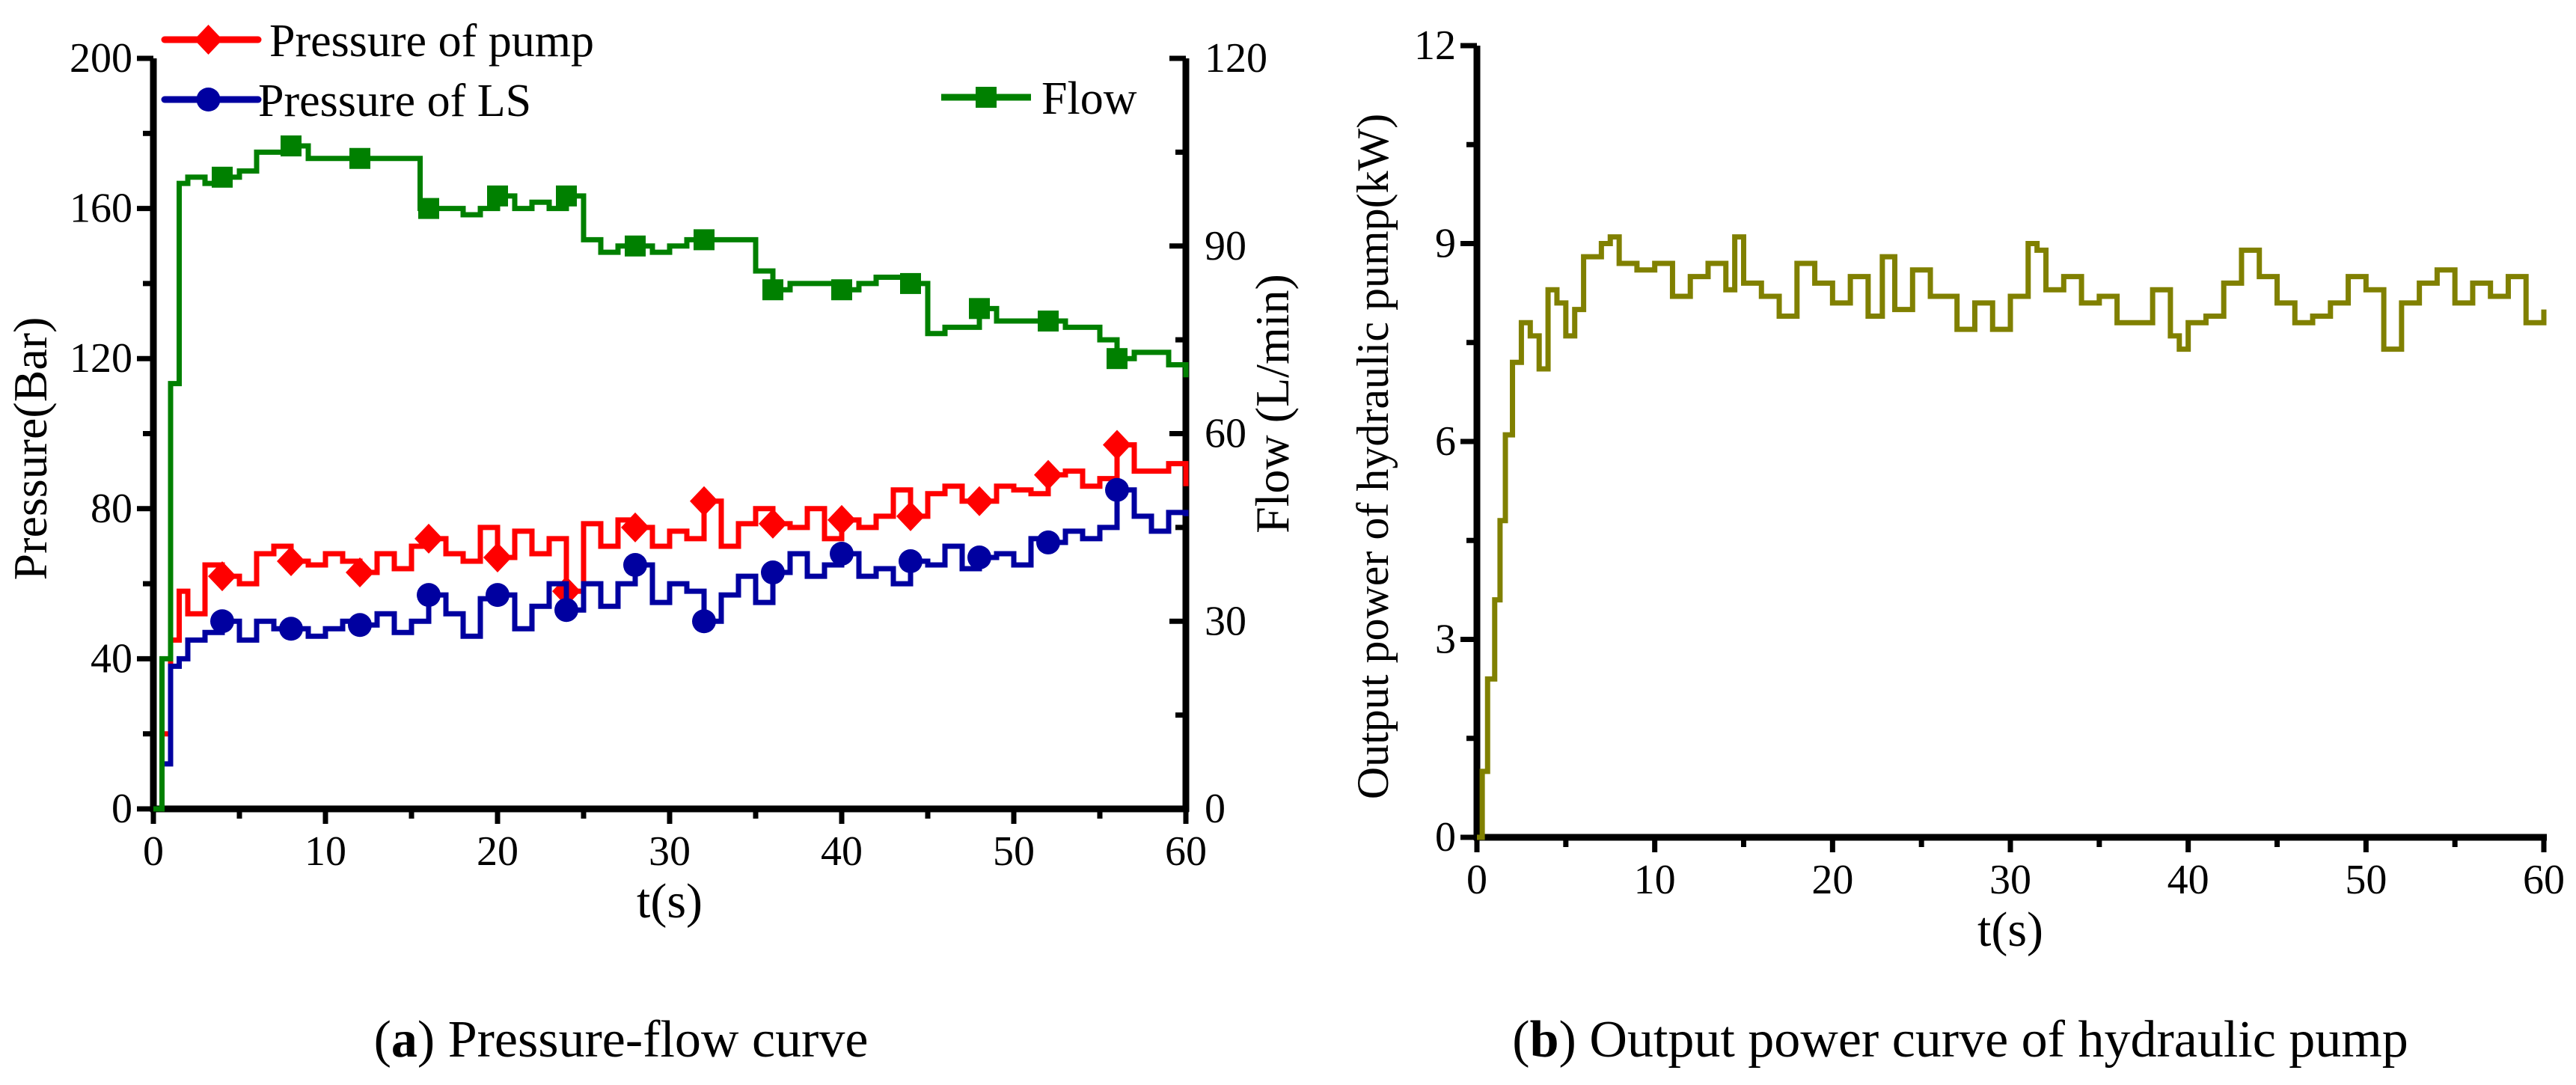 The height and width of the screenshot is (1085, 2576). I want to click on caption-a: (a) Pressure-flow curve, so click(621, 1040).